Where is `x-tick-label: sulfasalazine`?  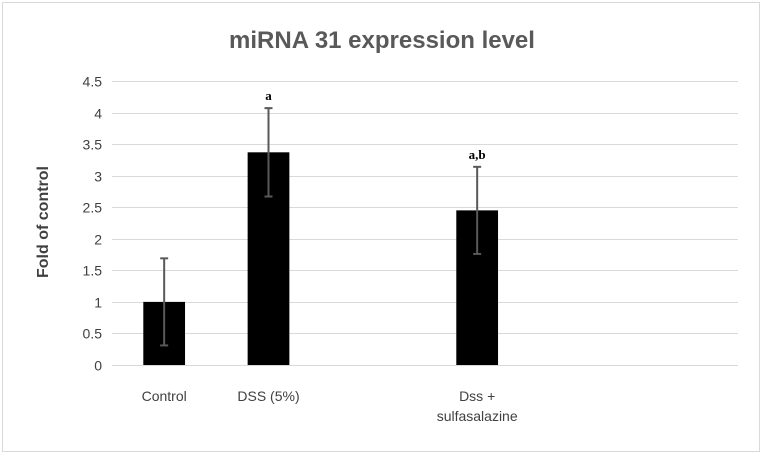 x-tick-label: sulfasalazine is located at coordinates (477, 416).